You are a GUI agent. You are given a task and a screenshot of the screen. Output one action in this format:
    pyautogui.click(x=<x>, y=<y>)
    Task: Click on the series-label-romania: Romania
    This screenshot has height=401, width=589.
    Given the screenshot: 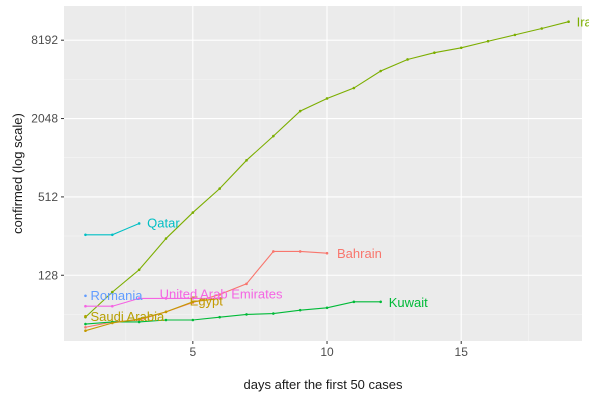 What is the action you would take?
    pyautogui.click(x=116, y=295)
    